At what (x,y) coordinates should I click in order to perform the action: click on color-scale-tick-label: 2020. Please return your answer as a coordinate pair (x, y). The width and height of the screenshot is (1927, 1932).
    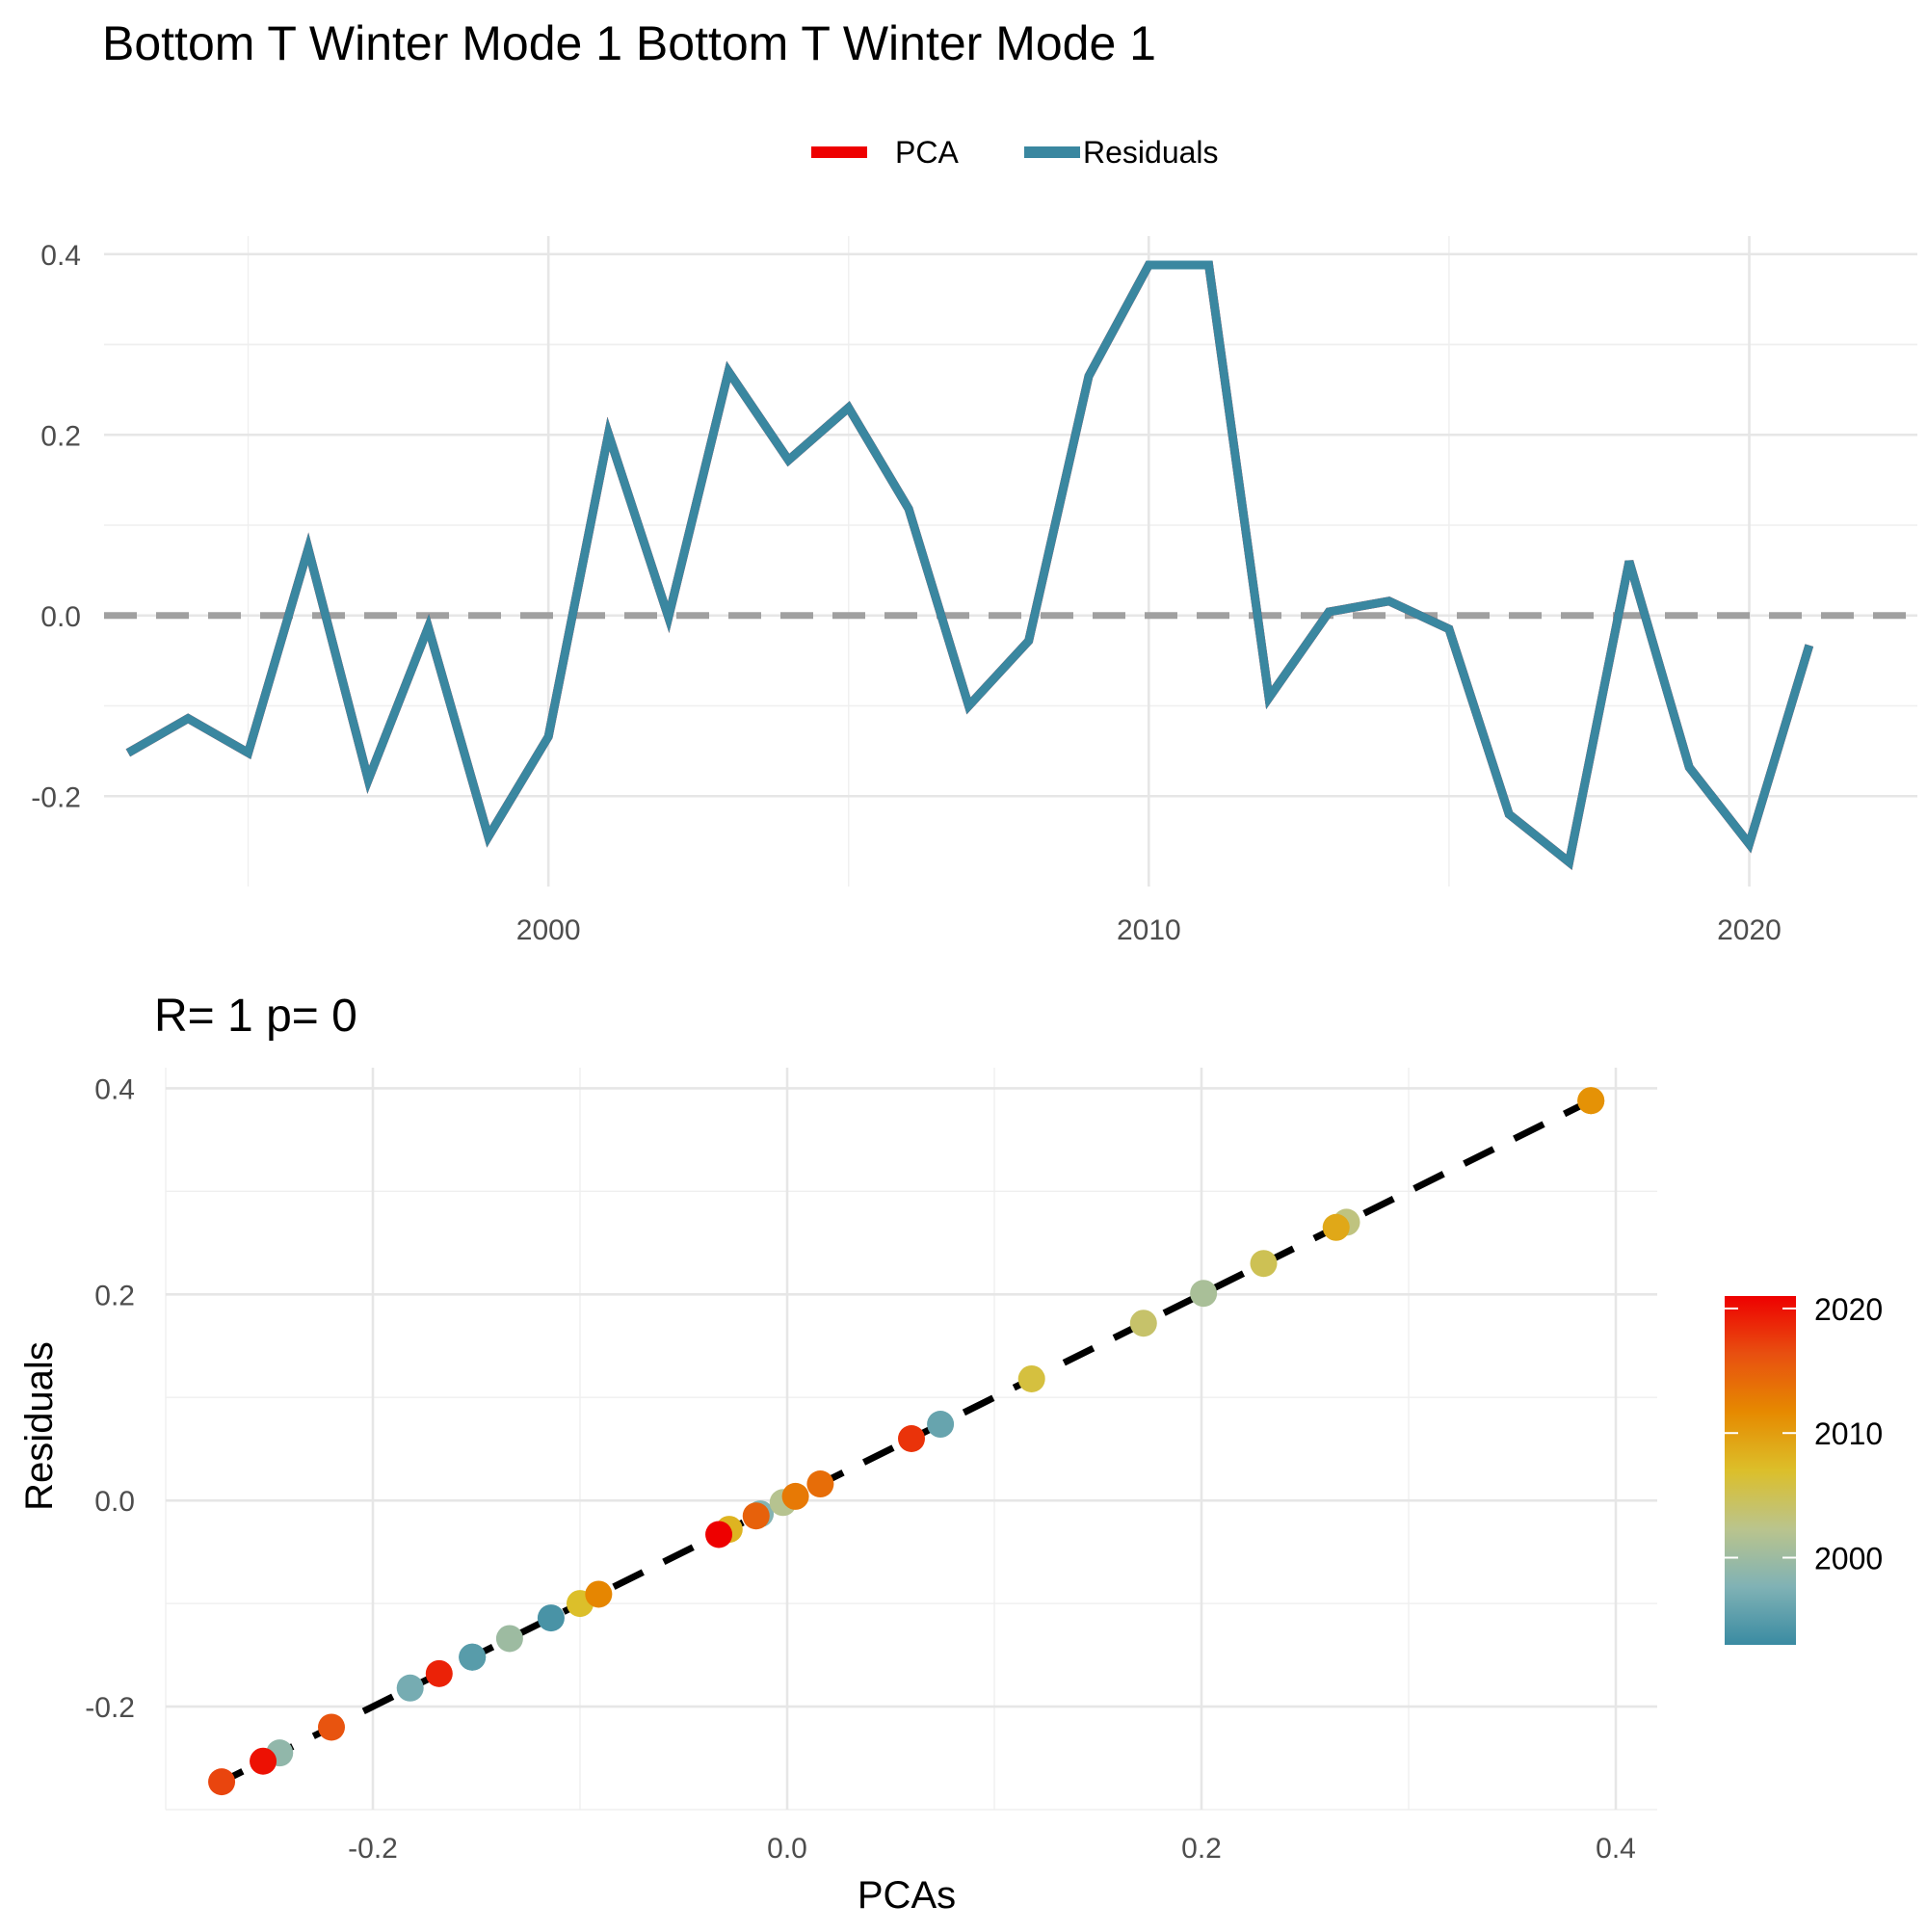
    Looking at the image, I should click on (1848, 1309).